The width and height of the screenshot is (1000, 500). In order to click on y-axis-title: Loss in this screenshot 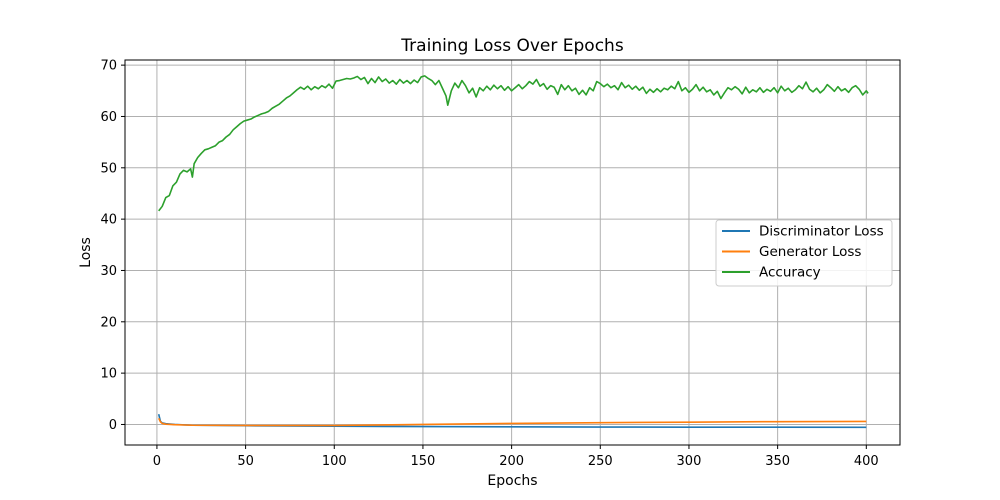, I will do `click(86, 252)`.